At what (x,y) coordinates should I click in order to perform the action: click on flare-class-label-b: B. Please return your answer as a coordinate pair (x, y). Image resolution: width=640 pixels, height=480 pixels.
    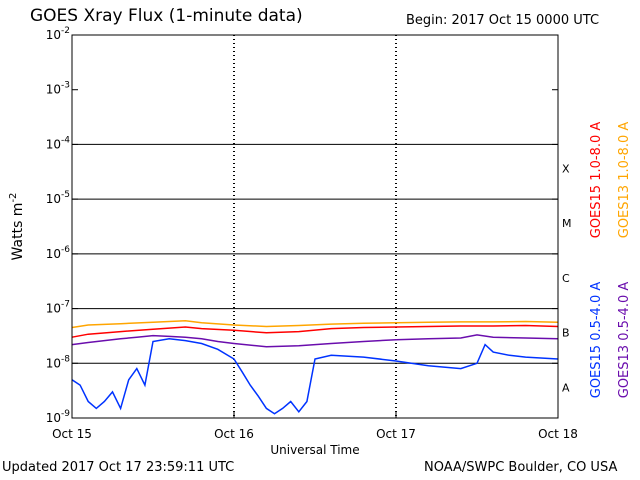
    Looking at the image, I should click on (566, 333).